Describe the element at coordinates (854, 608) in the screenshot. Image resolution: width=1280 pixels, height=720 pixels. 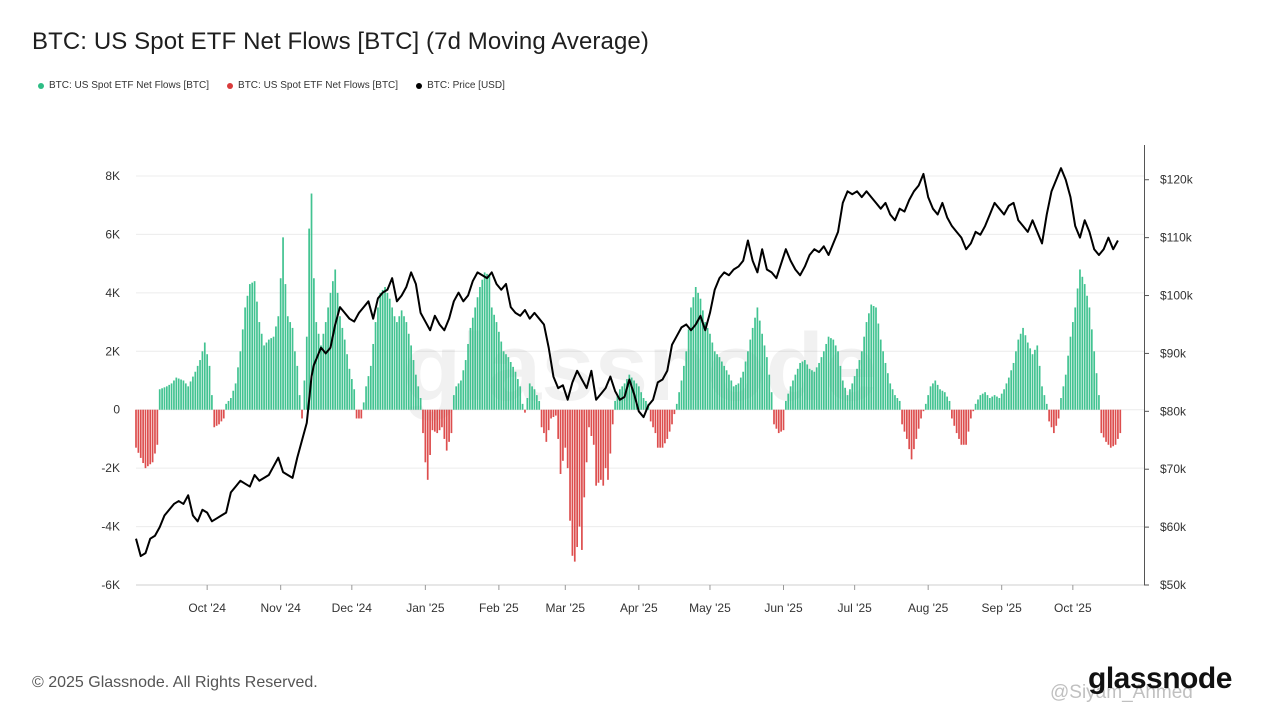
I see `x-tick-label-9: Jul '25` at that location.